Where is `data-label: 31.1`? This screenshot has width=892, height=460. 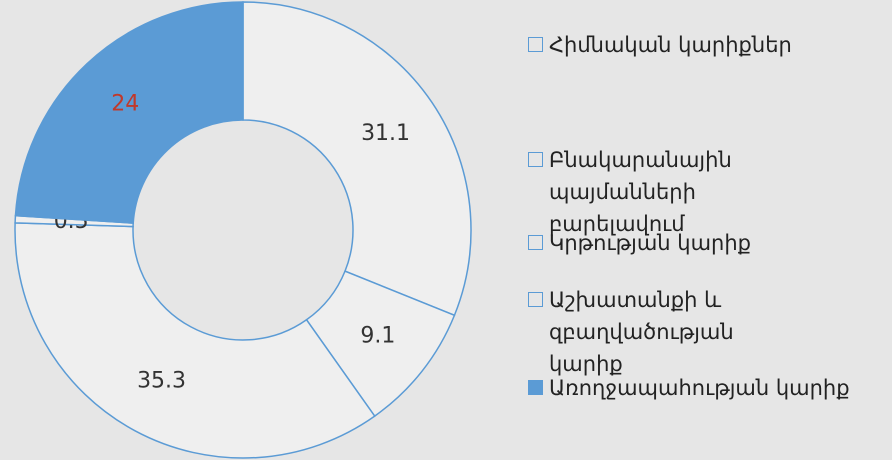
data-label: 31.1 is located at coordinates (385, 133).